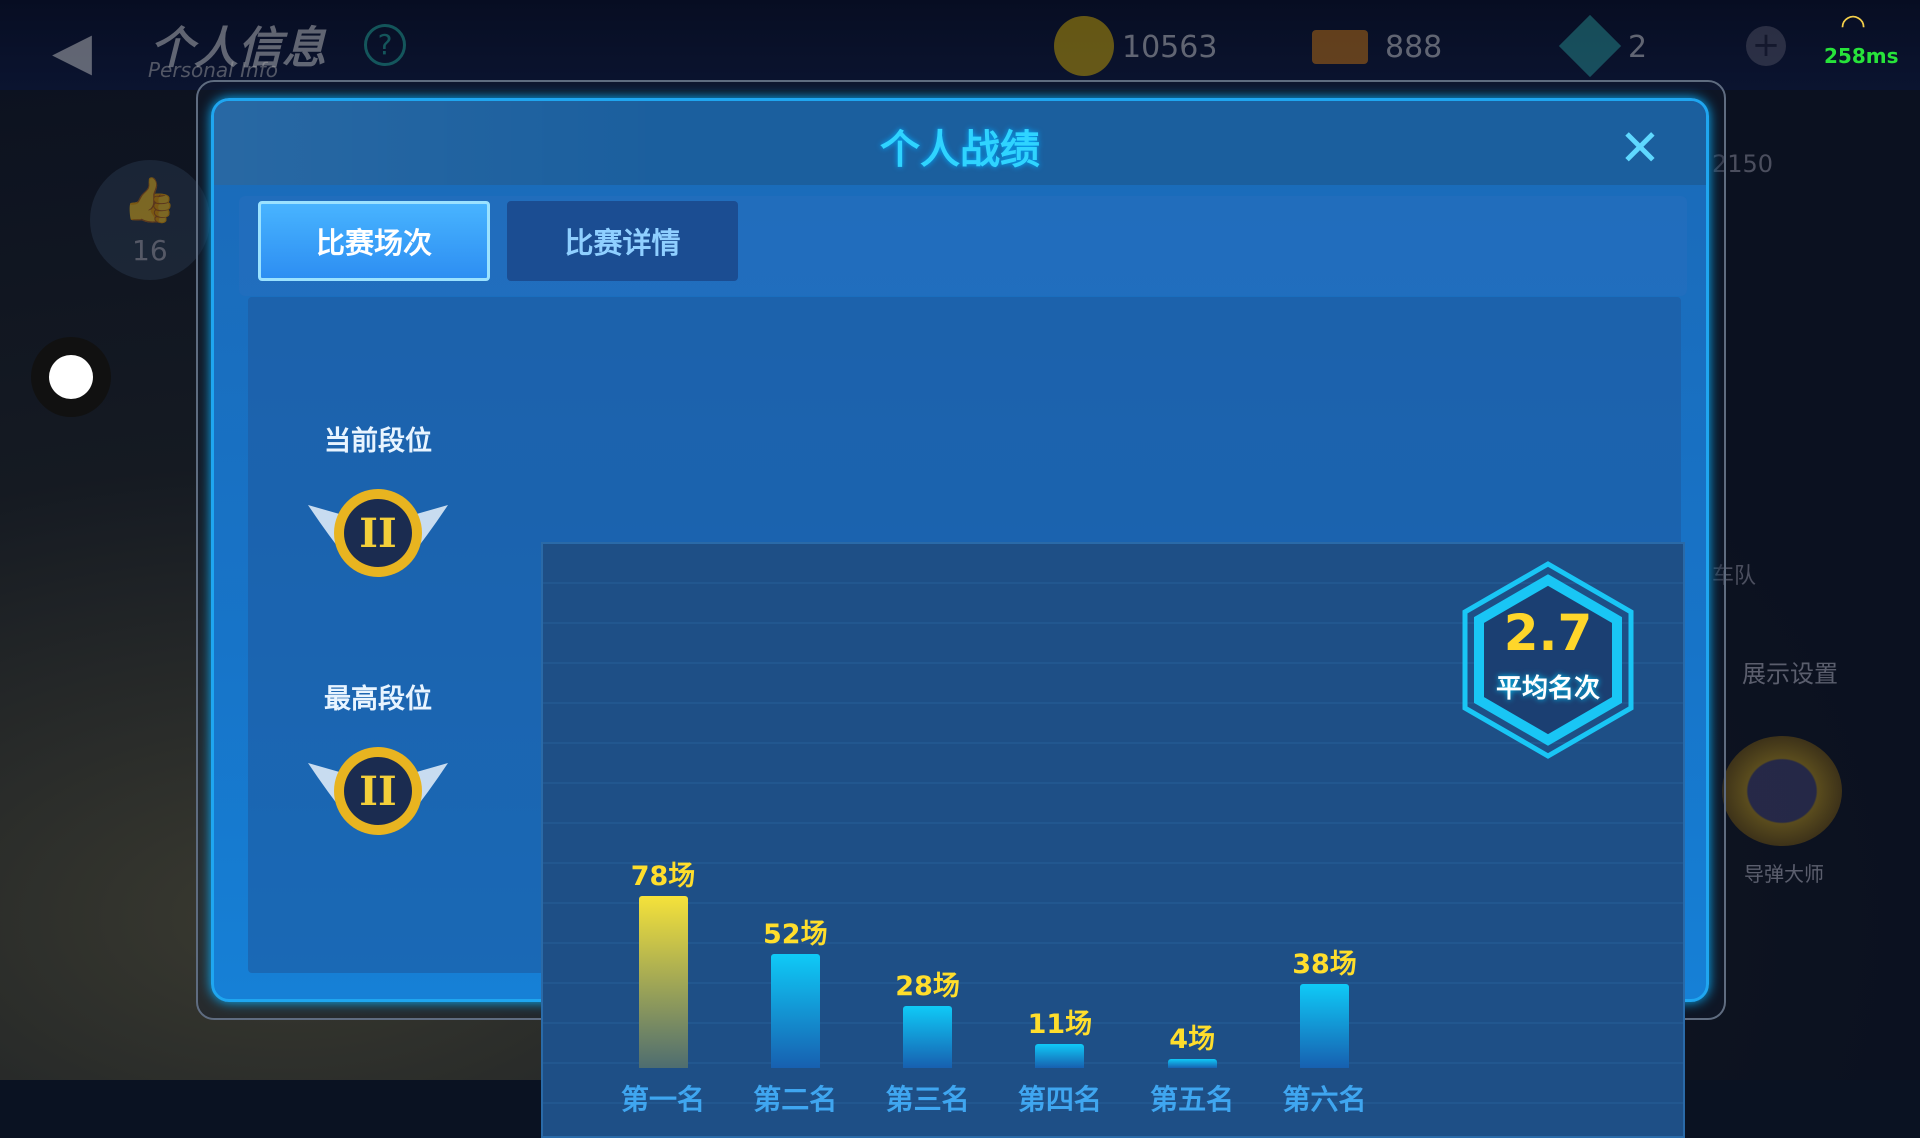 Image resolution: width=1920 pixels, height=1138 pixels. Describe the element at coordinates (663, 877) in the screenshot. I see `bar-value-label: 78场` at that location.